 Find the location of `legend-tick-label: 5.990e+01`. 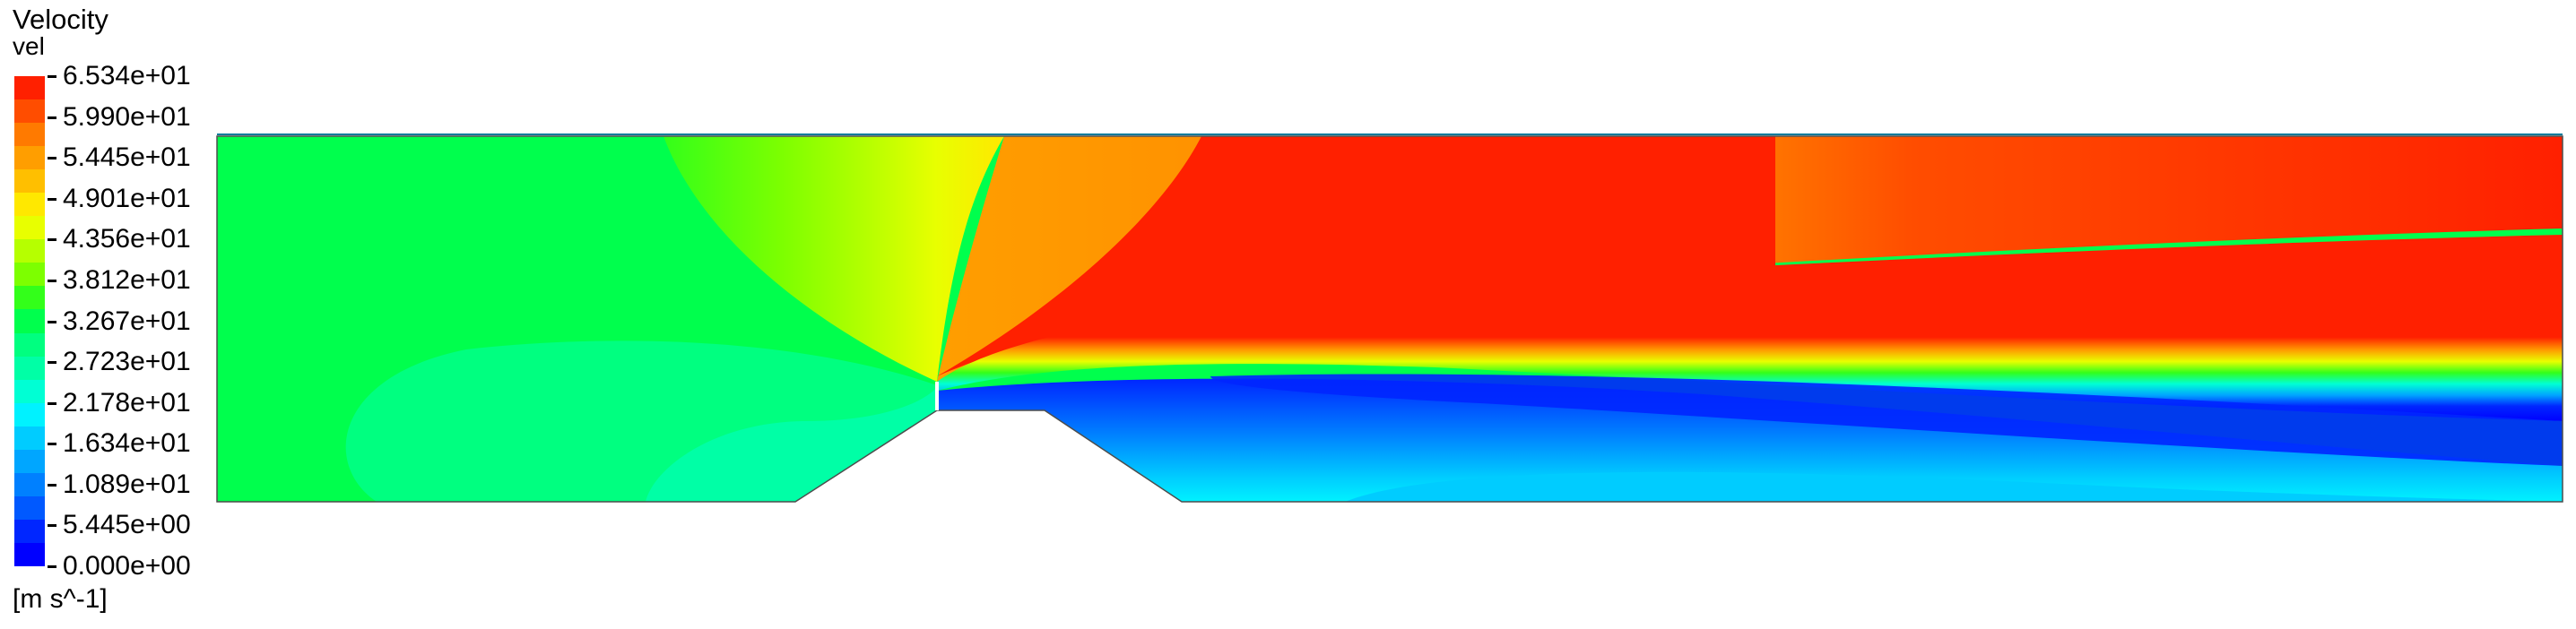

legend-tick-label: 5.990e+01 is located at coordinates (127, 116).